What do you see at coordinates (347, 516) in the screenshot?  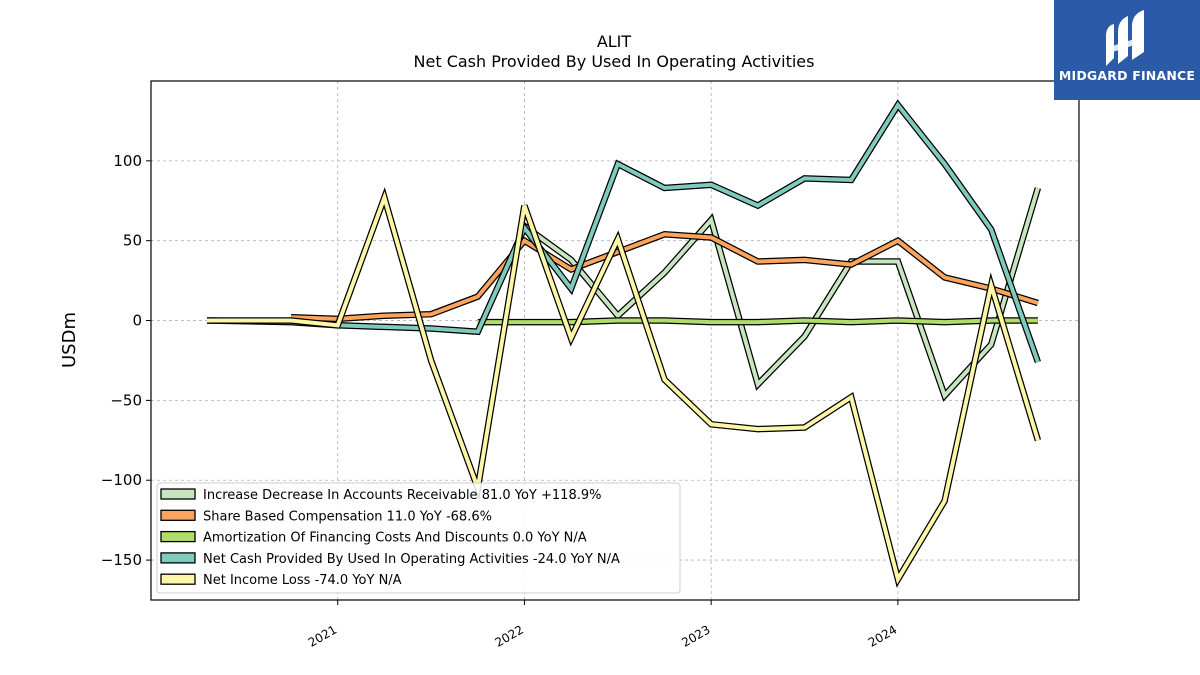 I see `legend-label: Share Based Compensation 11.0 YoY -68.6%` at bounding box center [347, 516].